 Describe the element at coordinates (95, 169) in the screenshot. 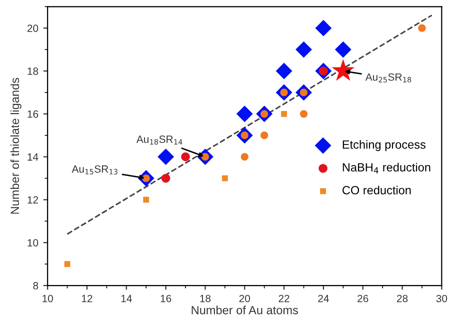

I see `annotation: Au$_{15}$SR$_{13}$` at that location.